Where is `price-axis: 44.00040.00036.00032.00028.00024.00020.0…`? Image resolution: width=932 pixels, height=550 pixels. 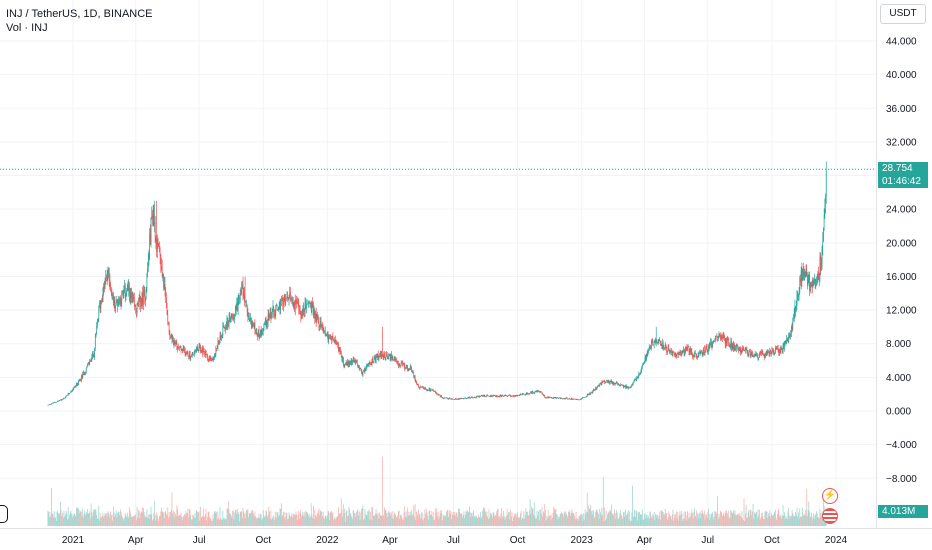 price-axis: 44.00040.00036.00032.00028.00024.00020.0… is located at coordinates (901, 261).